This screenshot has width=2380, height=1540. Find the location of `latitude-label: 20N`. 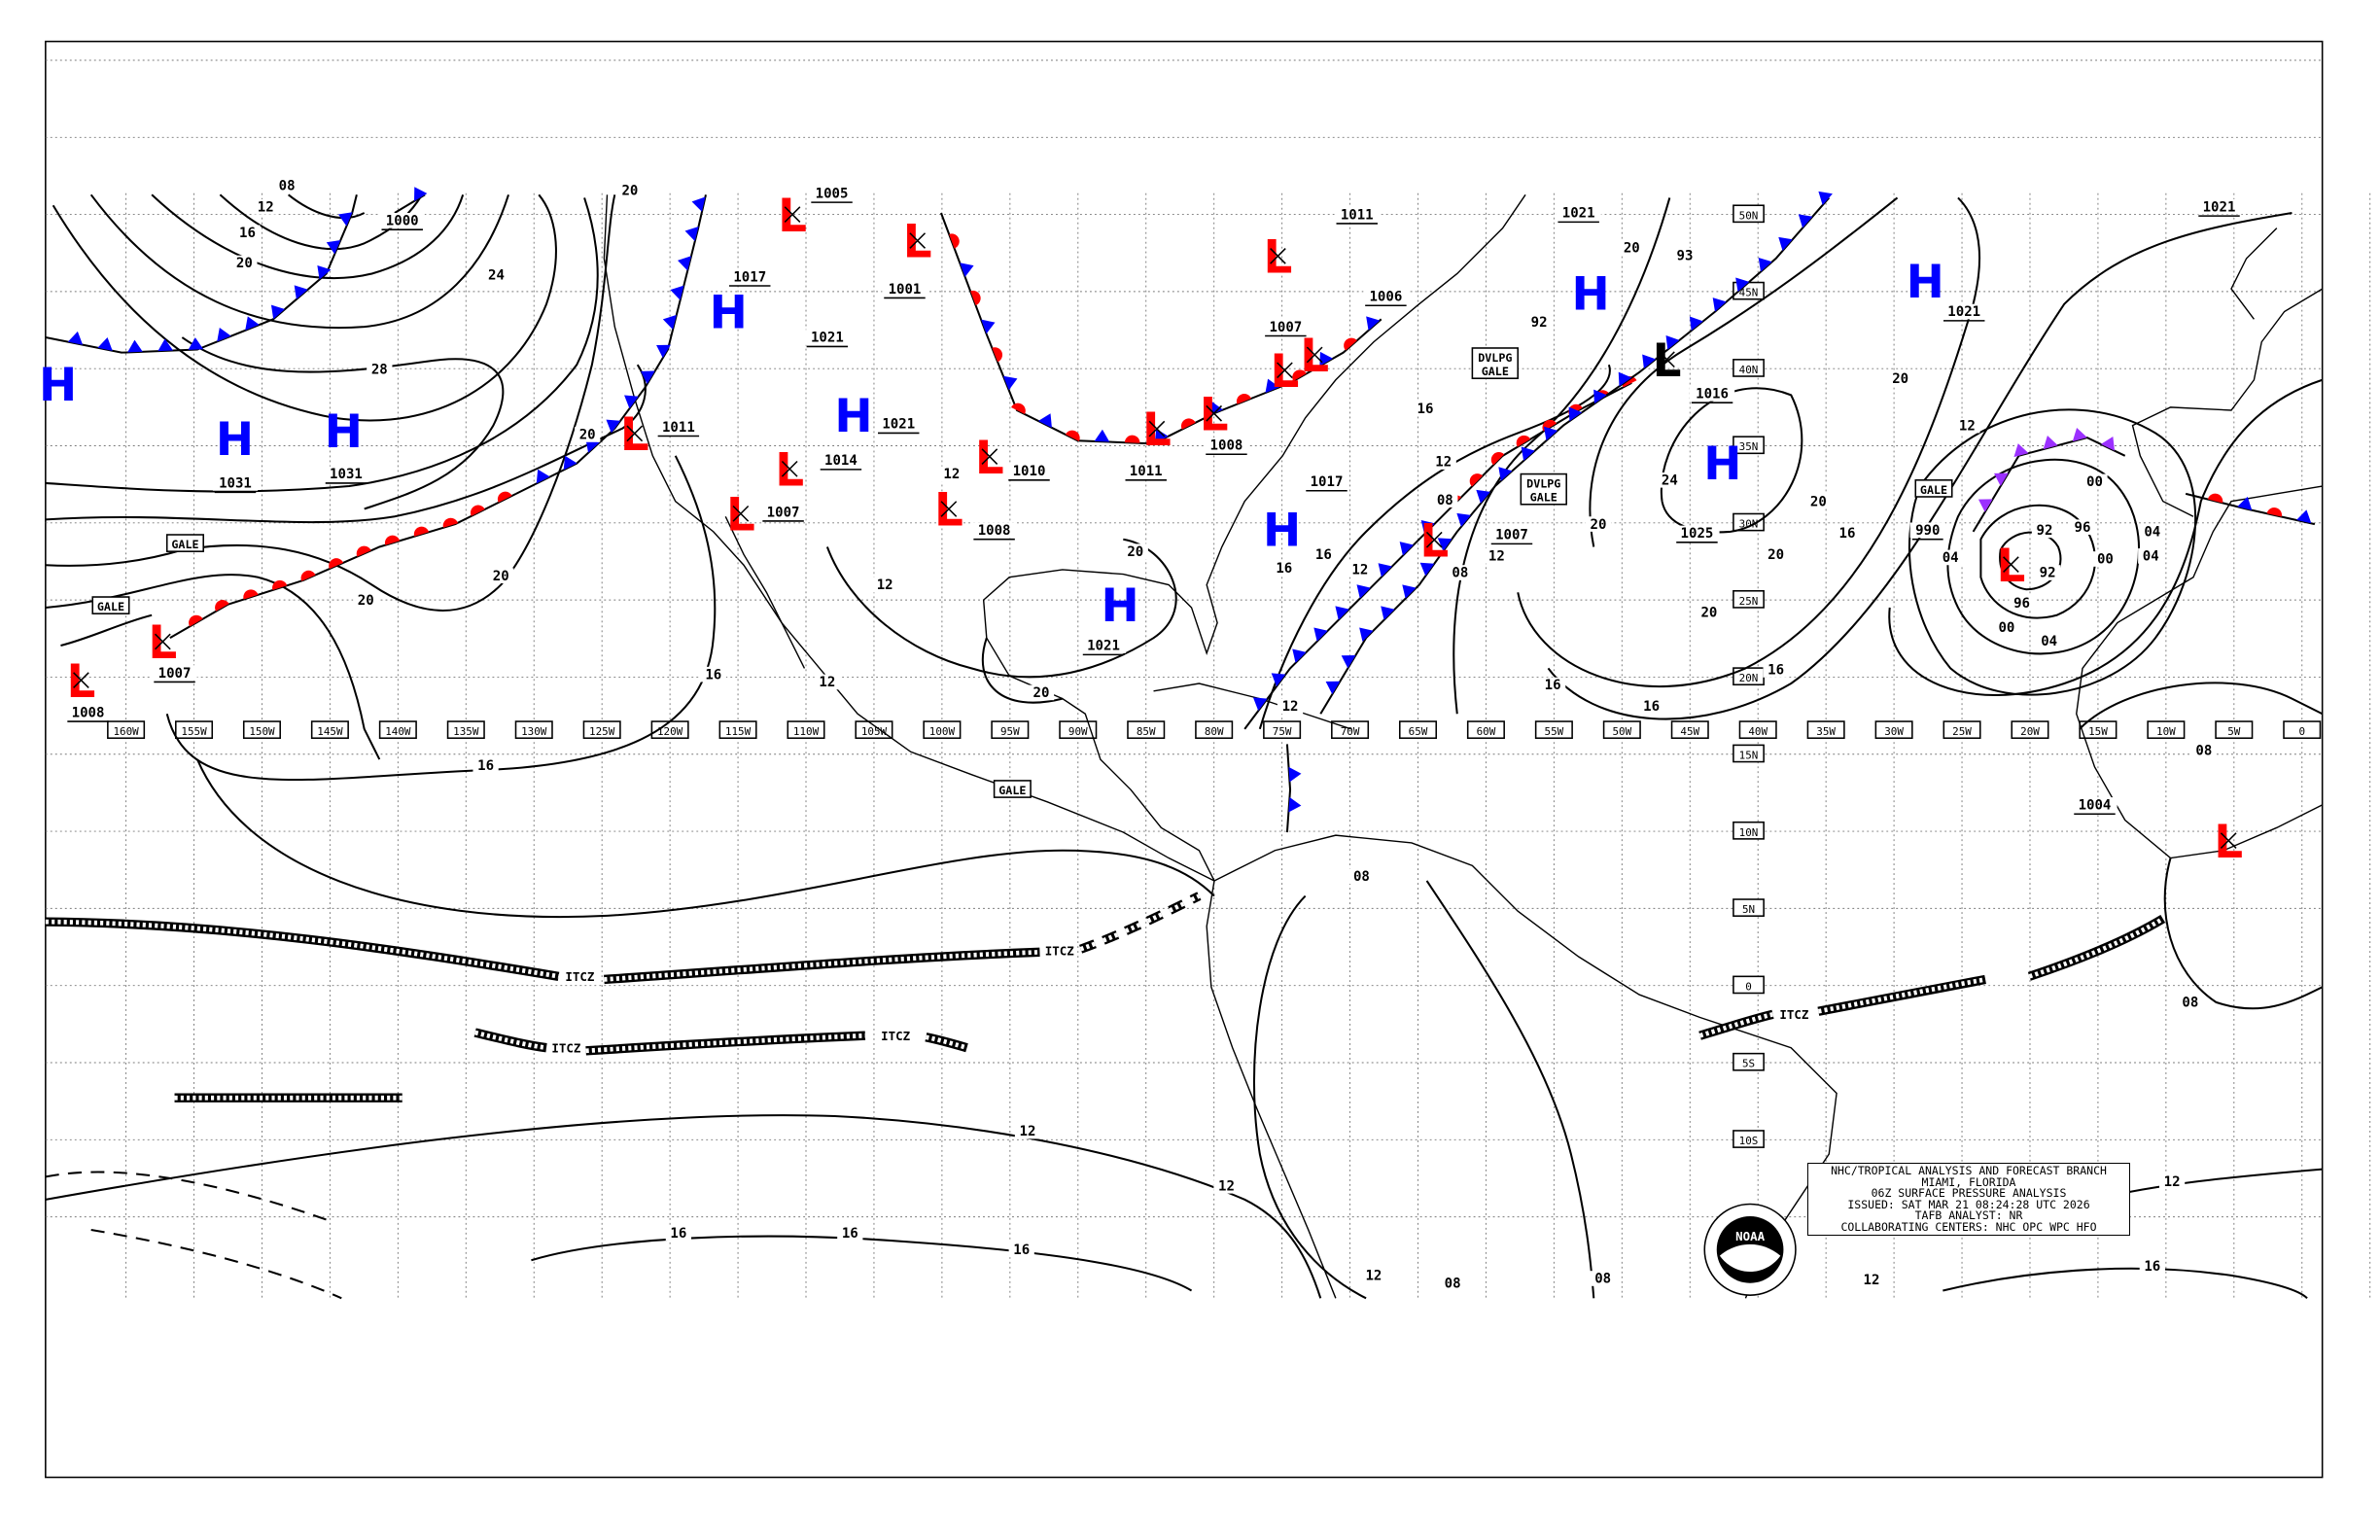

latitude-label: 20N is located at coordinates (1749, 678).